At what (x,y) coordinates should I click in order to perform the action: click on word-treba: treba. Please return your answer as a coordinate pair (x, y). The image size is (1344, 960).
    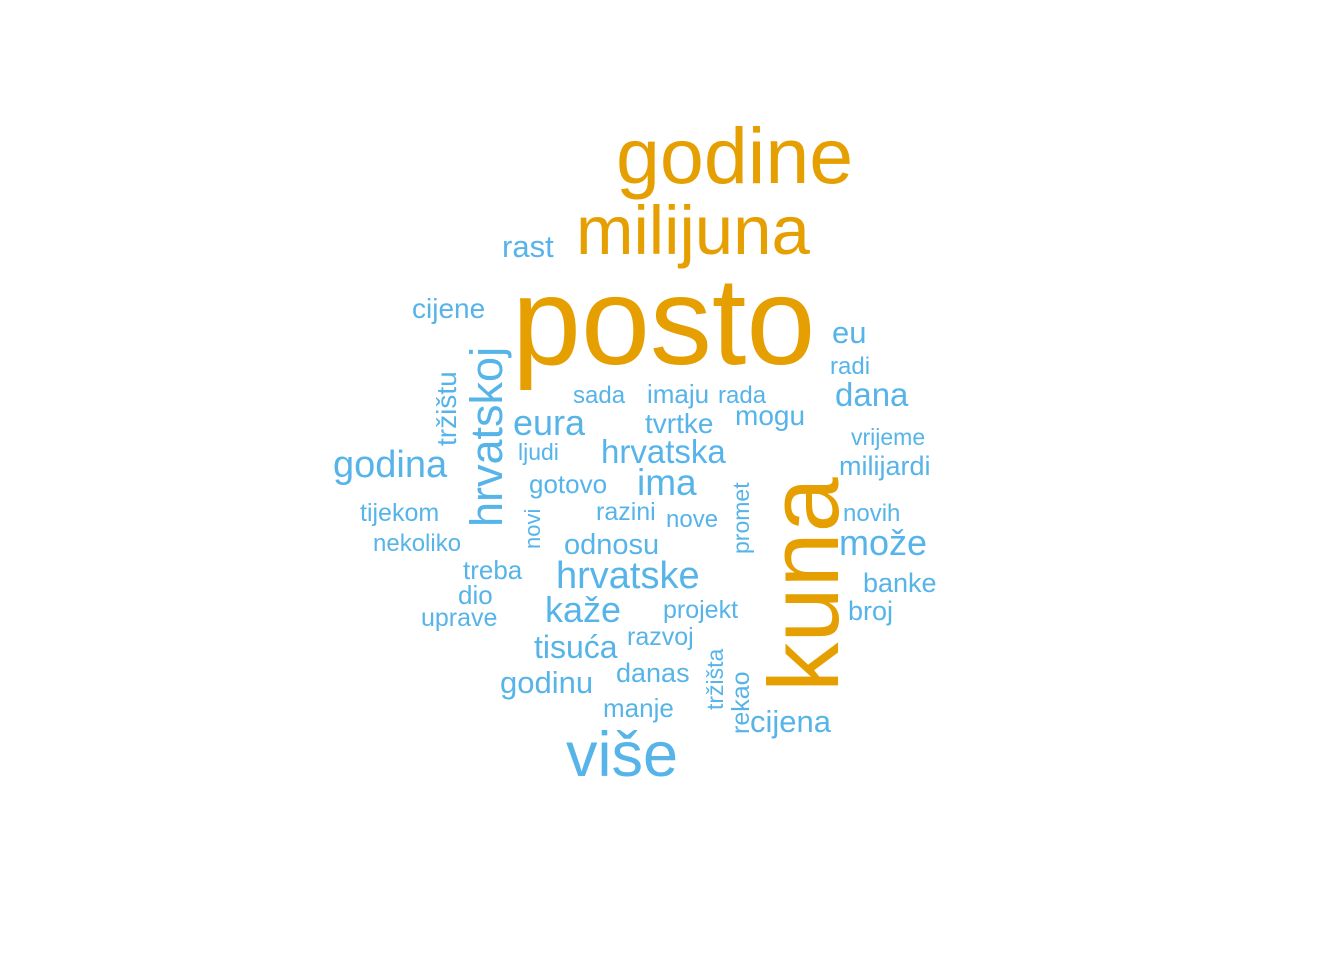
    Looking at the image, I should click on (493, 570).